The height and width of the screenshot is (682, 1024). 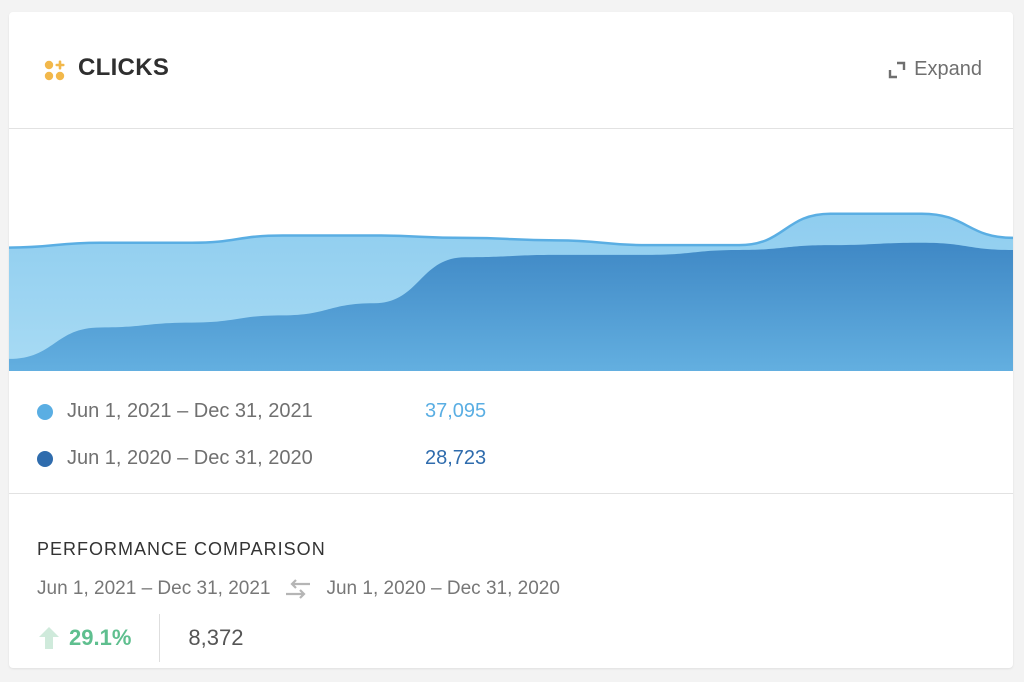 What do you see at coordinates (456, 411) in the screenshot?
I see `legend-value-current: 37,095` at bounding box center [456, 411].